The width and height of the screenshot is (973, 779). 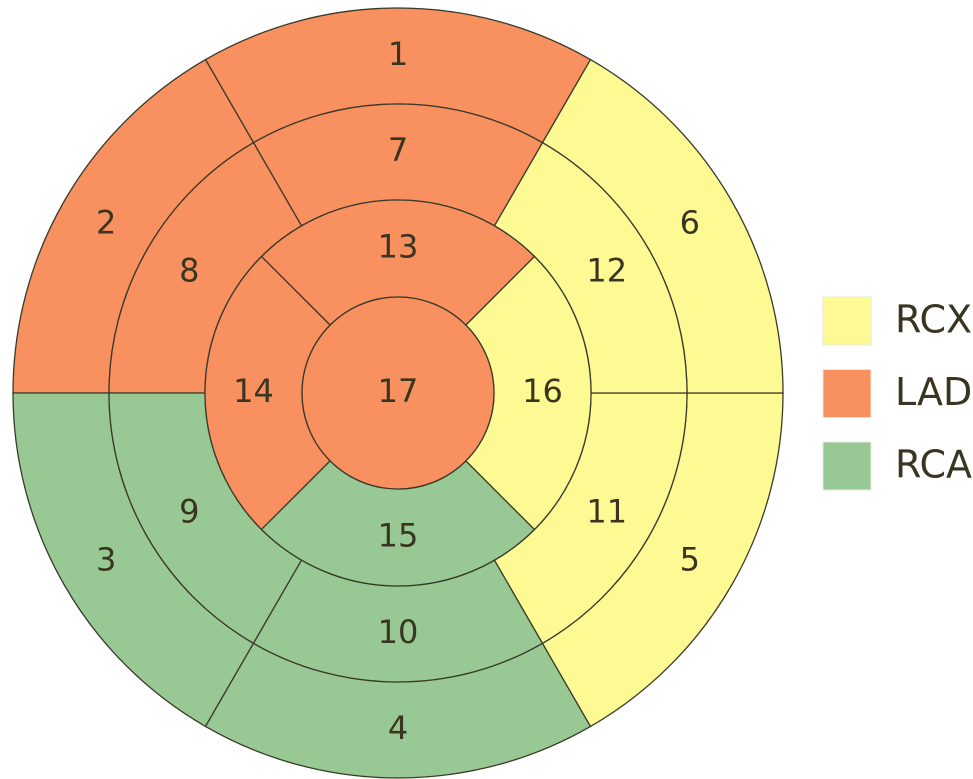 What do you see at coordinates (933, 465) in the screenshot?
I see `legend-label: RCA` at bounding box center [933, 465].